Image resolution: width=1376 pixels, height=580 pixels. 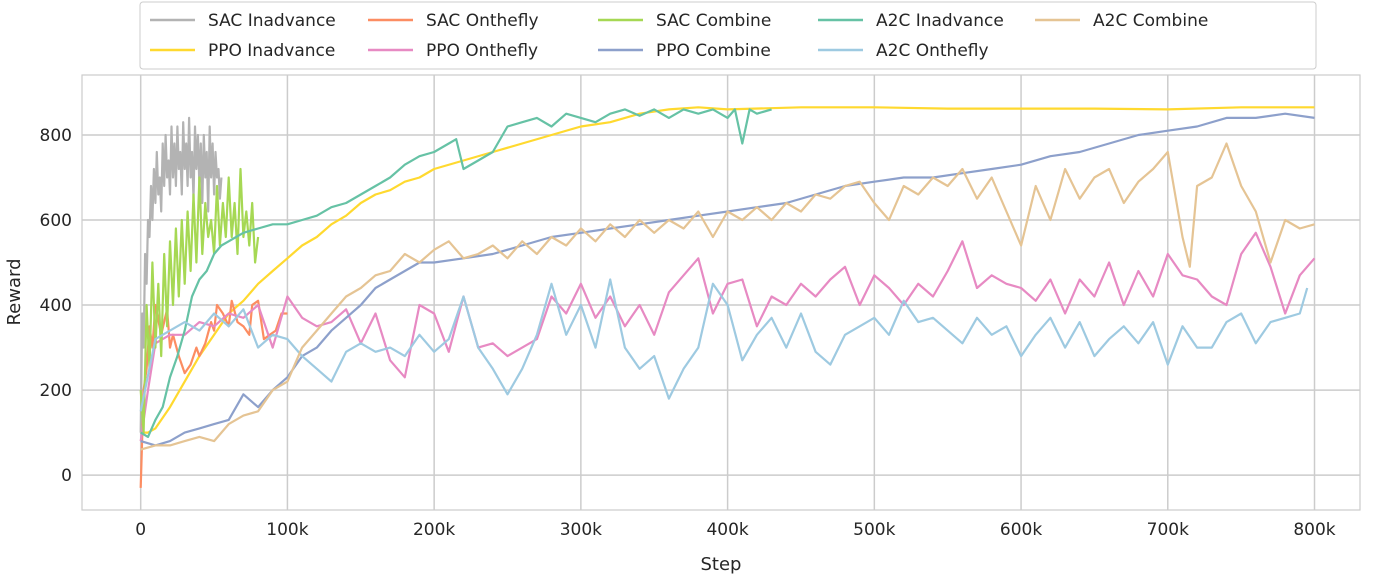 What do you see at coordinates (56, 306) in the screenshot?
I see `y-tick-label: 400` at bounding box center [56, 306].